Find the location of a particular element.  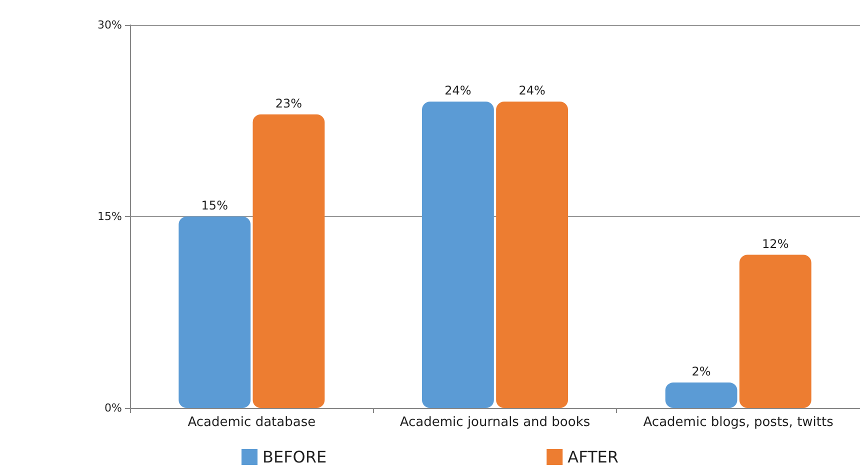

y-tick-label: 30% is located at coordinates (110, 25).